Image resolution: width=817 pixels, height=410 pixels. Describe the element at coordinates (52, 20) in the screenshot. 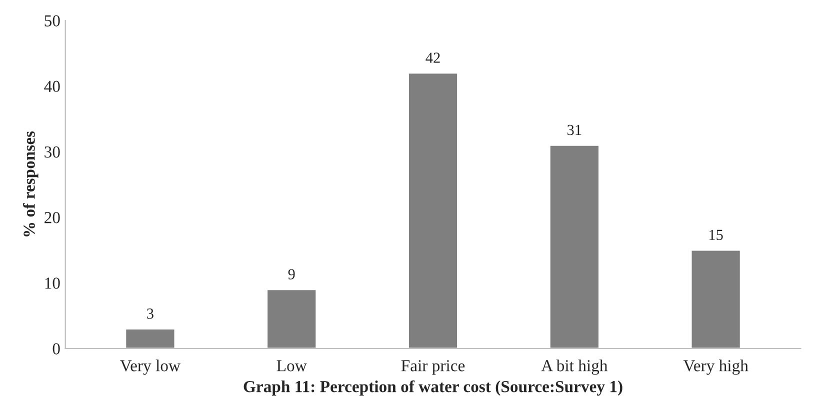

I see `y-tick-label: 50` at that location.